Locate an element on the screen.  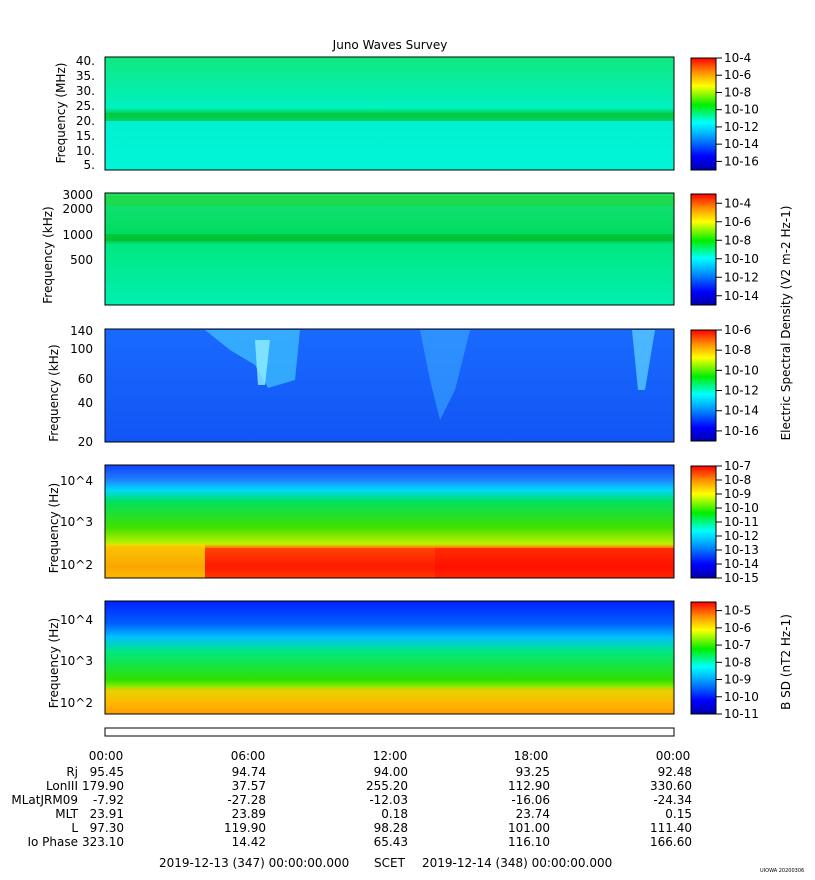
ephemeris-label: L is located at coordinates (74, 828).